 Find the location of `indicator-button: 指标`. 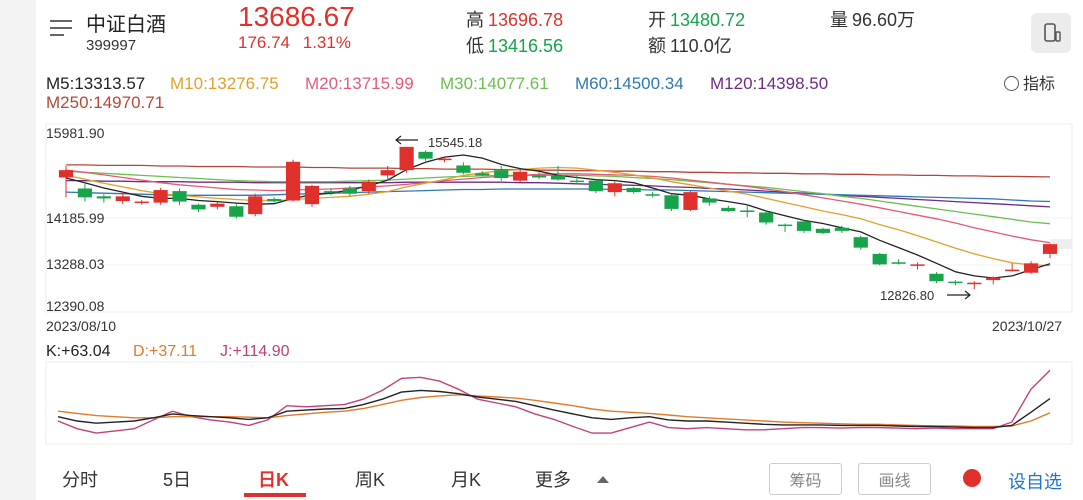

indicator-button: 指标 is located at coordinates (1029, 82).